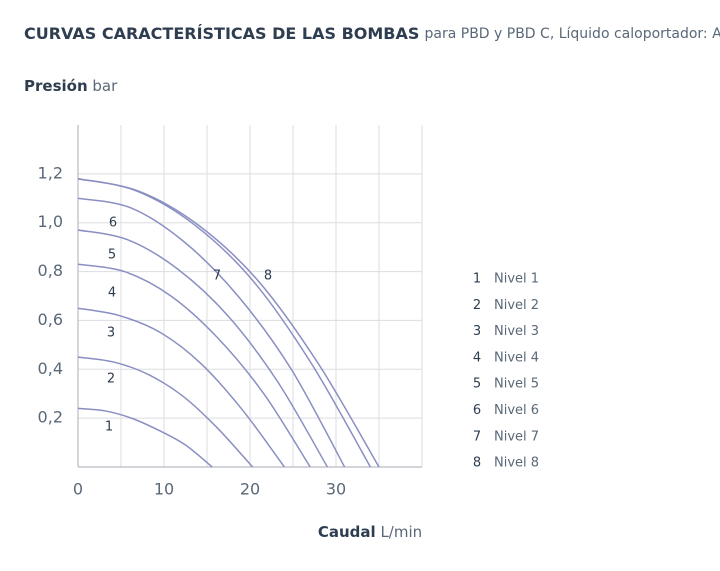 The height and width of the screenshot is (571, 720). I want to click on x-tick-label: 20, so click(250, 489).